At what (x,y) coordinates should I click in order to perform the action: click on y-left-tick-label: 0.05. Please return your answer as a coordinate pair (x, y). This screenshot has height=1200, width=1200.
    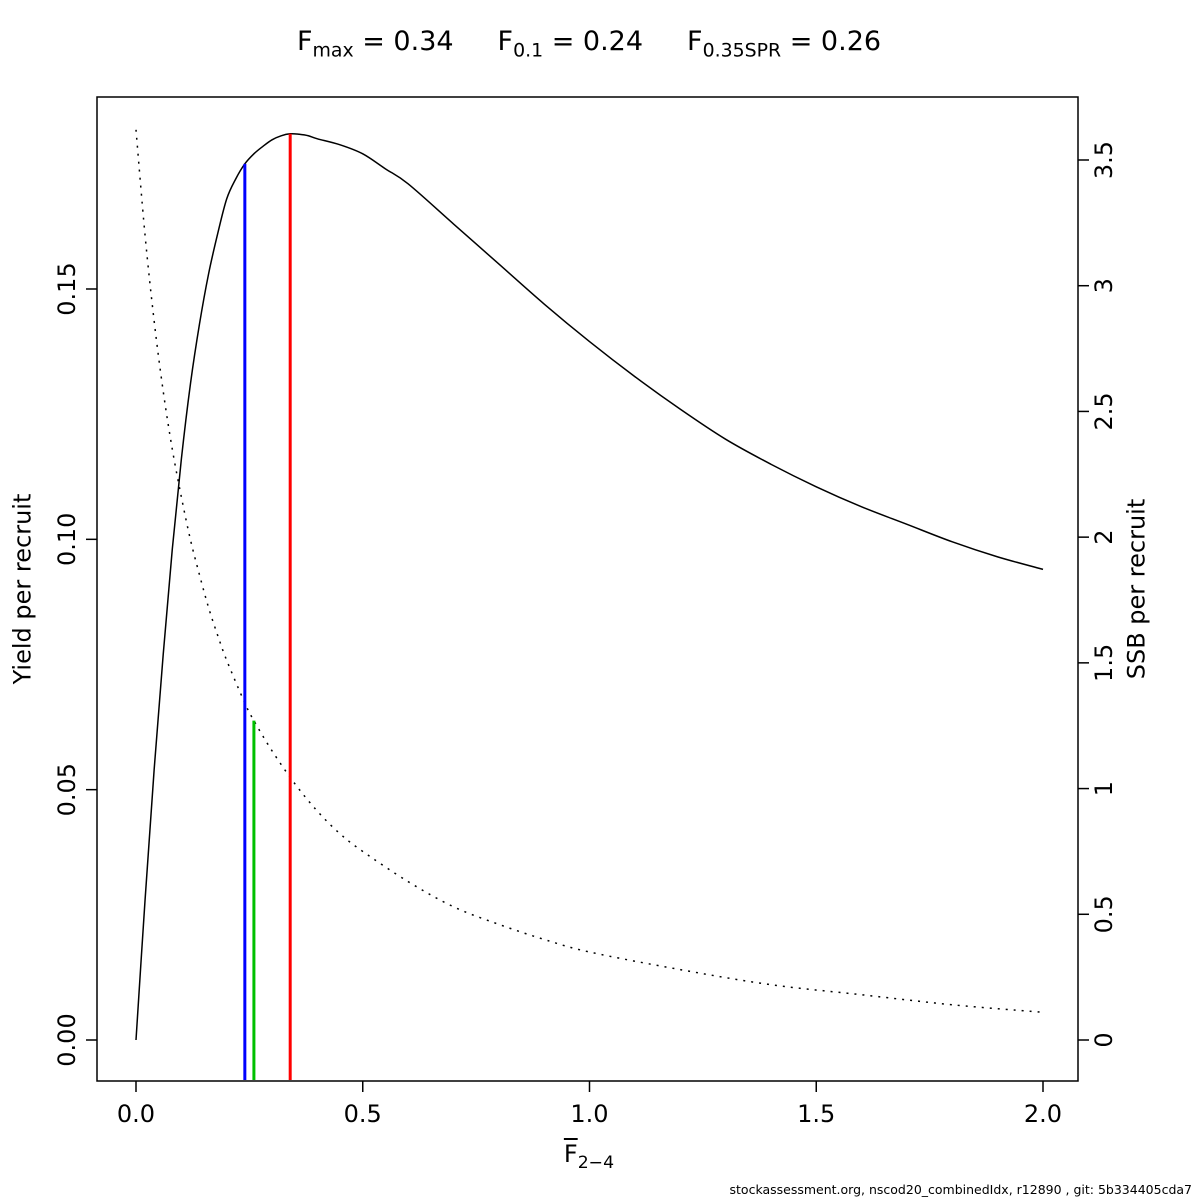
    Looking at the image, I should click on (67, 789).